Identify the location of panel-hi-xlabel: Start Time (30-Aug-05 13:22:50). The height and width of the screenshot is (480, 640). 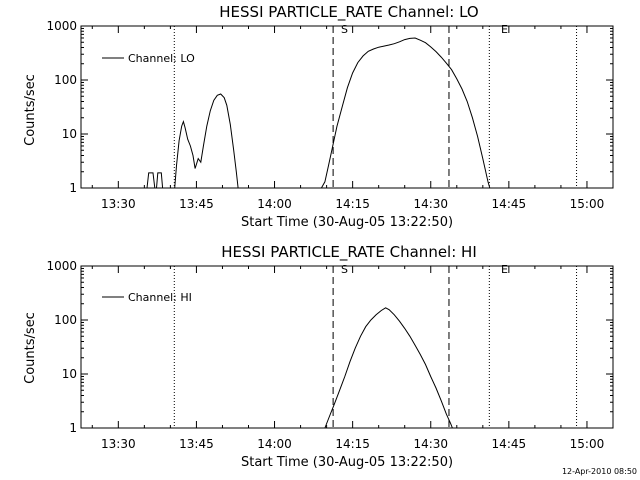
(347, 462).